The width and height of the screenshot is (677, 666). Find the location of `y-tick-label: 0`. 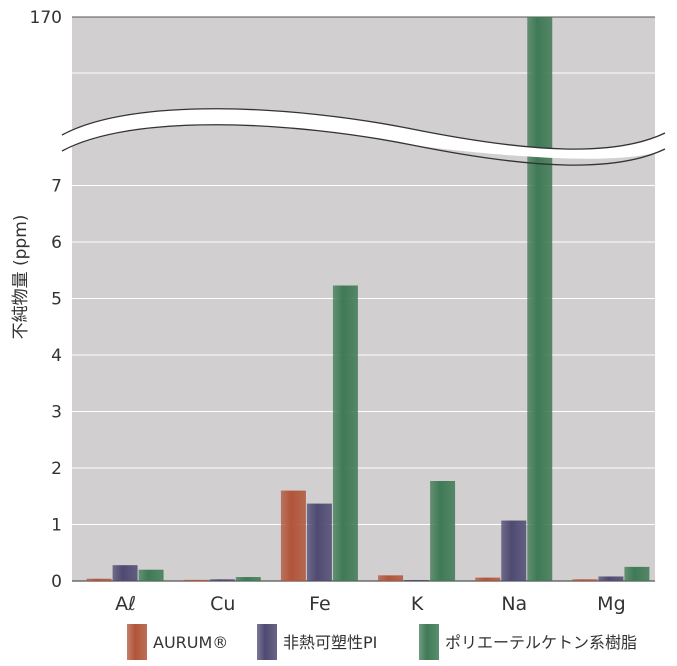

y-tick-label: 0 is located at coordinates (56, 582).